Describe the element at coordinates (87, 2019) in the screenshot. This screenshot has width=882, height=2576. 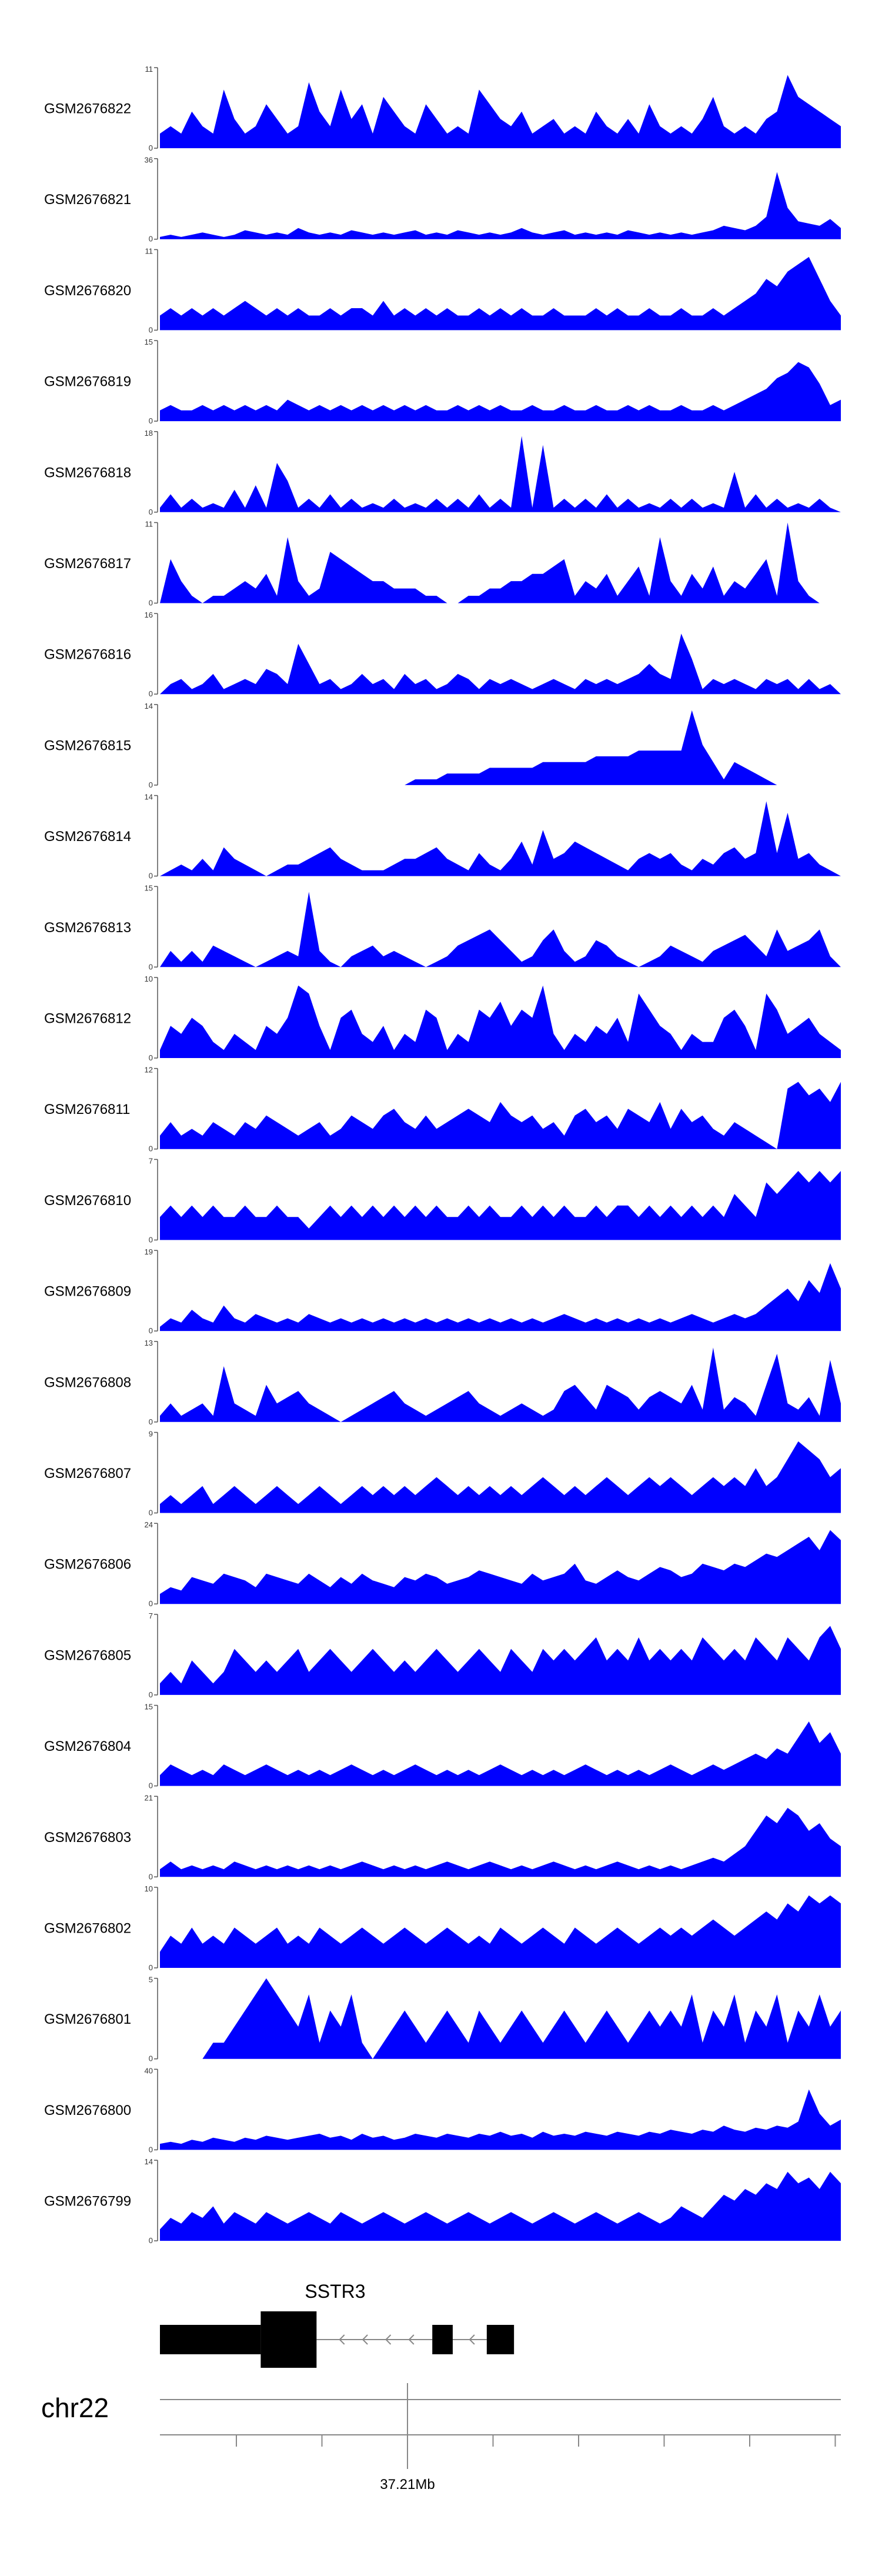
I see `track-label: GSM2676801` at that location.